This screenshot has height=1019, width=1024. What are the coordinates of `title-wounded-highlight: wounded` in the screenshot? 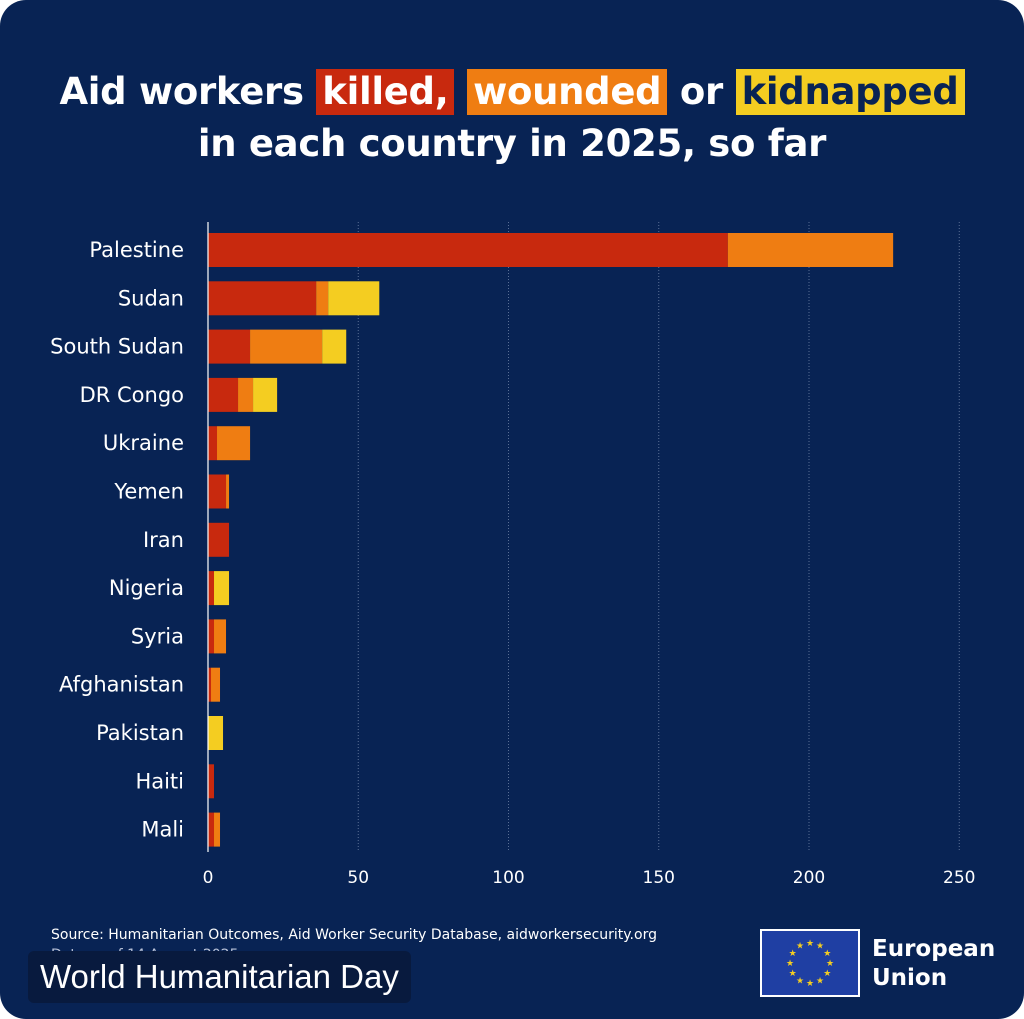 It's located at (567, 92).